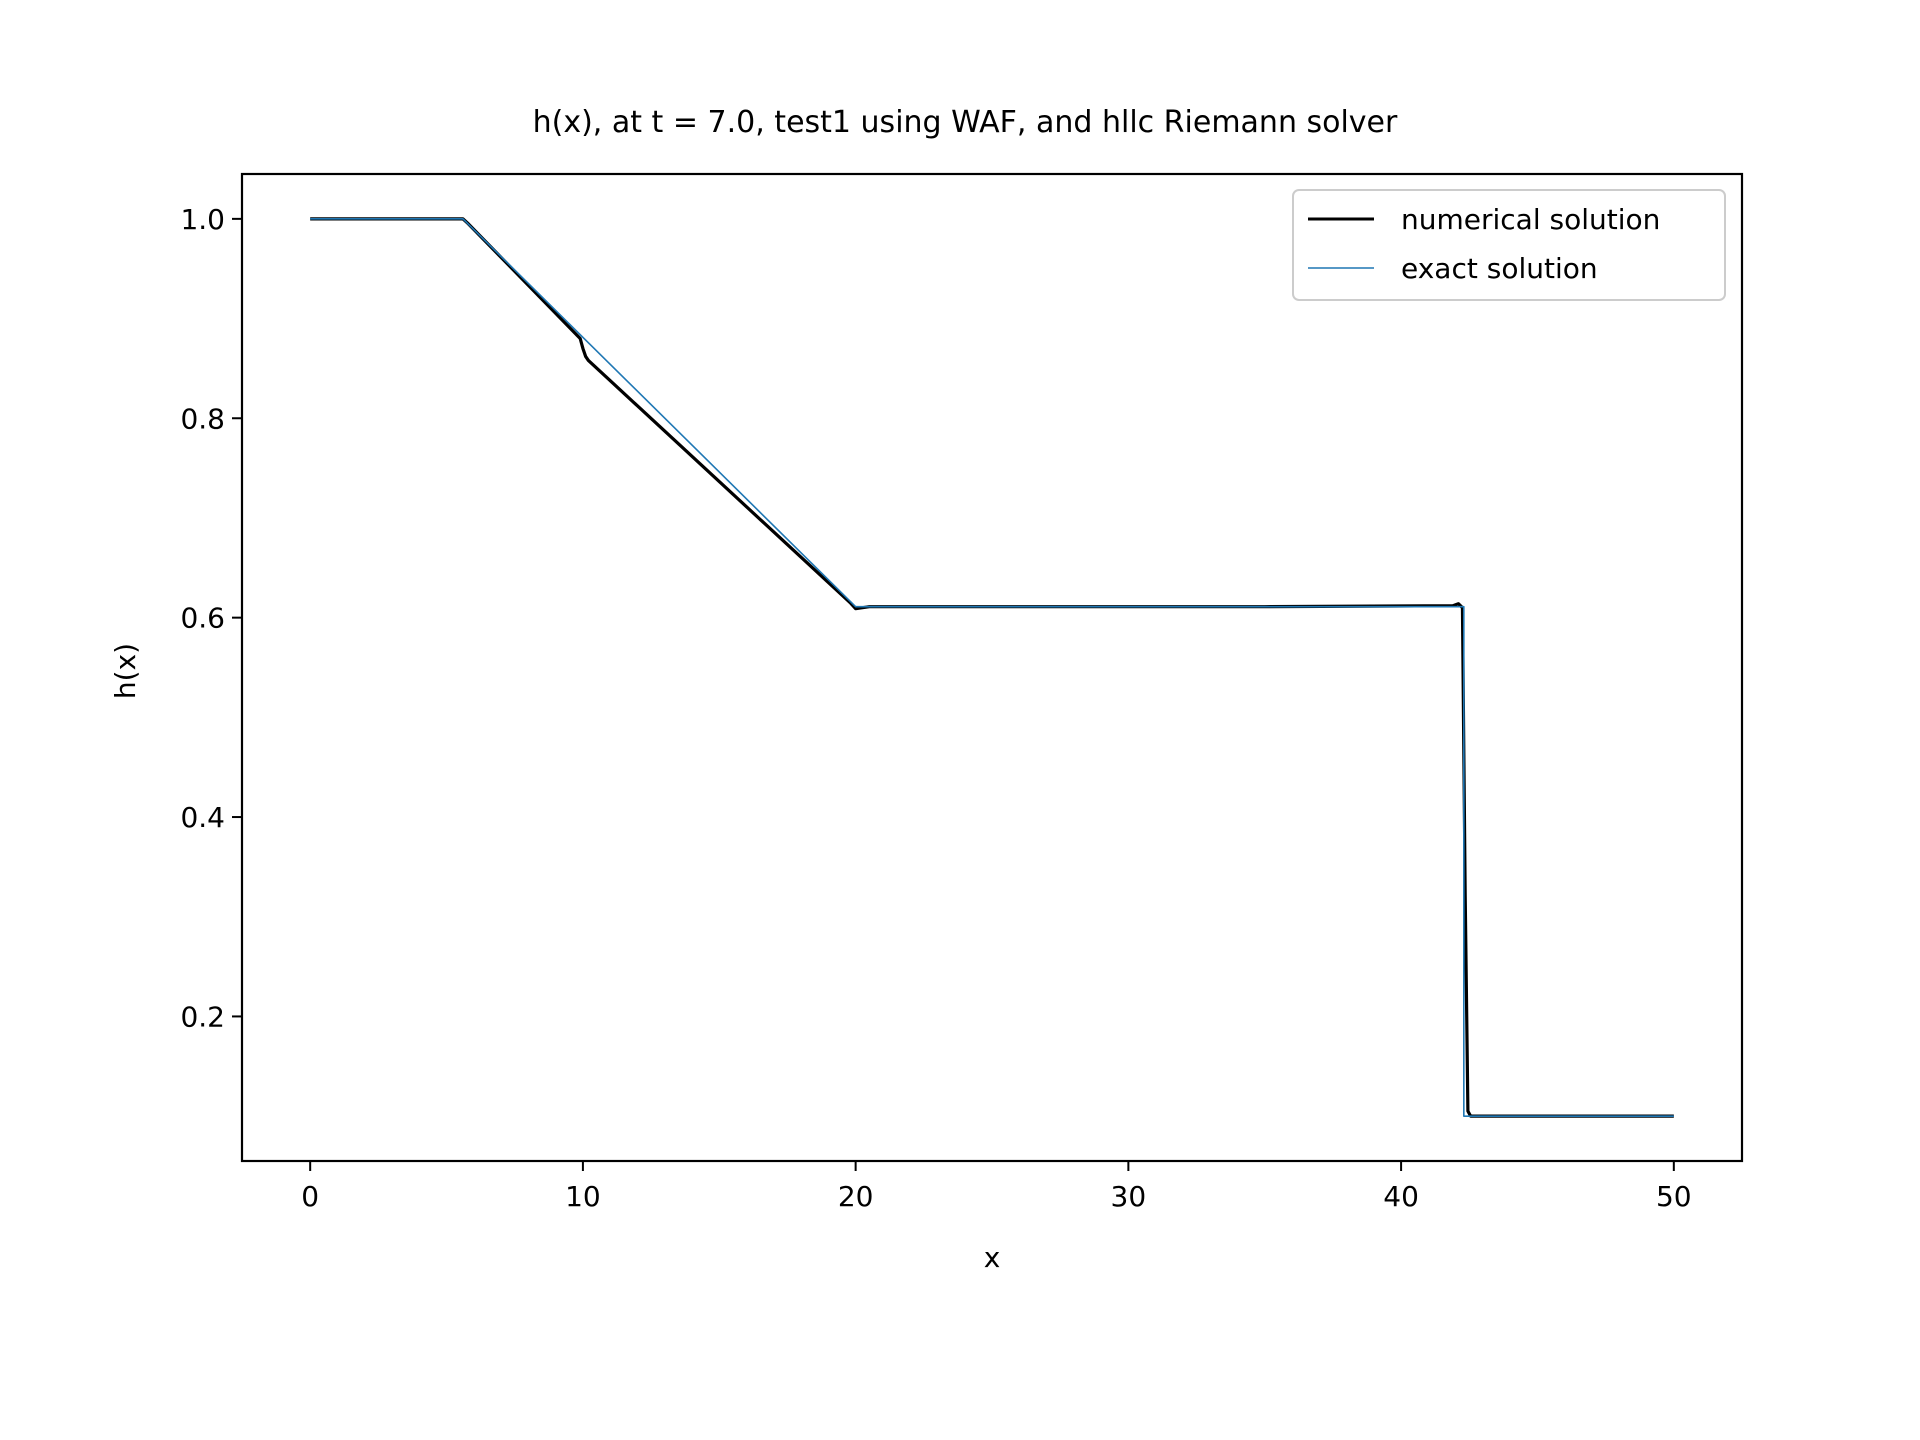 The height and width of the screenshot is (1440, 1920). Describe the element at coordinates (125, 671) in the screenshot. I see `y-axis-label: h(x)` at that location.